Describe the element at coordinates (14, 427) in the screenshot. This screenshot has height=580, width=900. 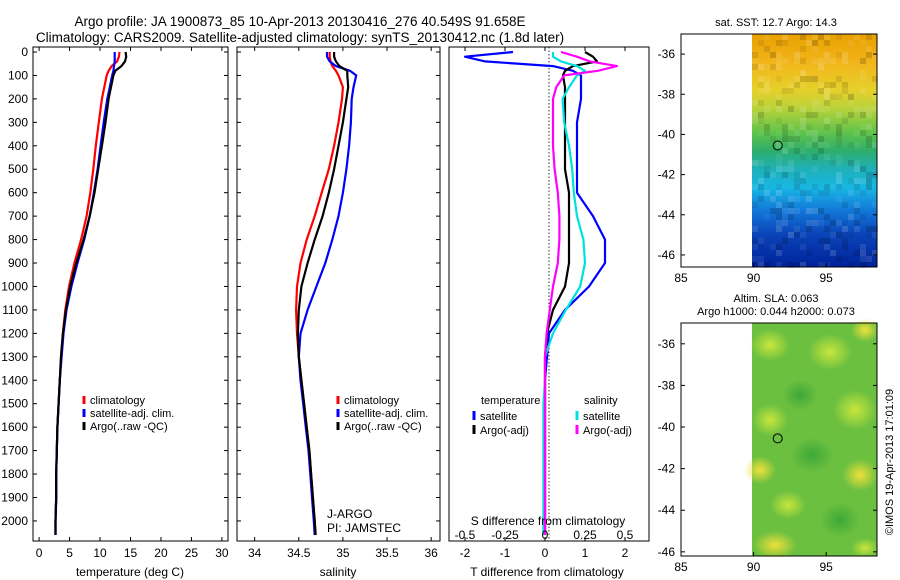
I see `depth-tick-label: 1600` at that location.